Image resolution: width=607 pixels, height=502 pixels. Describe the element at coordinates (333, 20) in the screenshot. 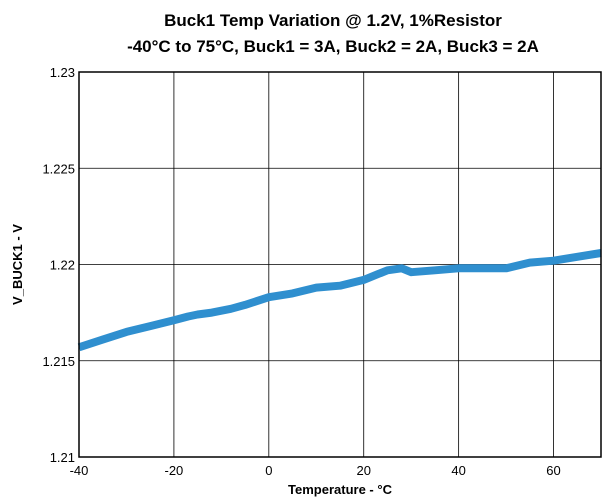

I see `chart-title: Buck1 Temp Variation @ 1.2V, 1%Resistor` at that location.